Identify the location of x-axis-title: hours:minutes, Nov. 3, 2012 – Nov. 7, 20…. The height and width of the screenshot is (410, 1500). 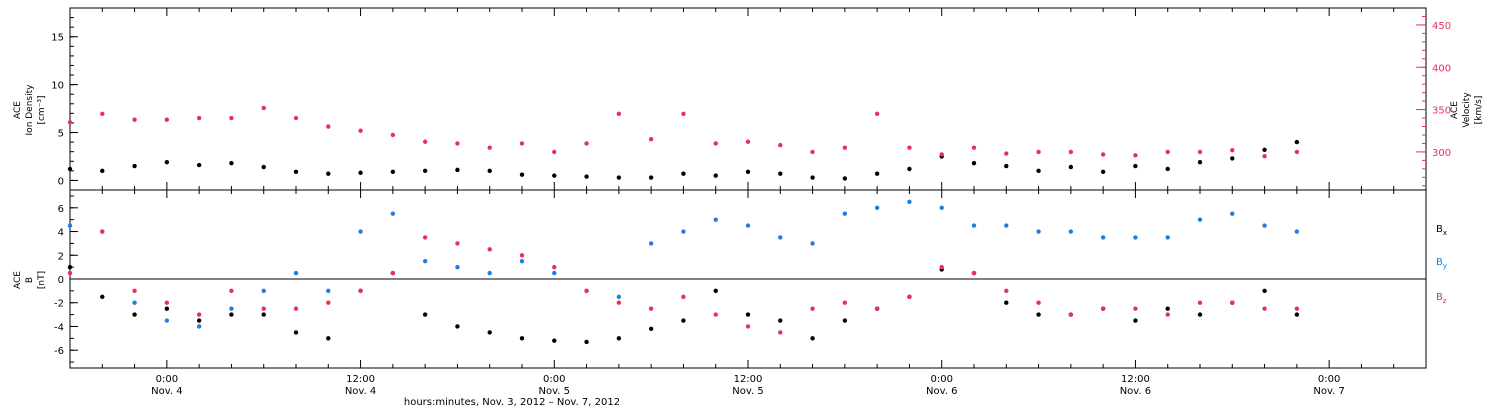
(512, 402).